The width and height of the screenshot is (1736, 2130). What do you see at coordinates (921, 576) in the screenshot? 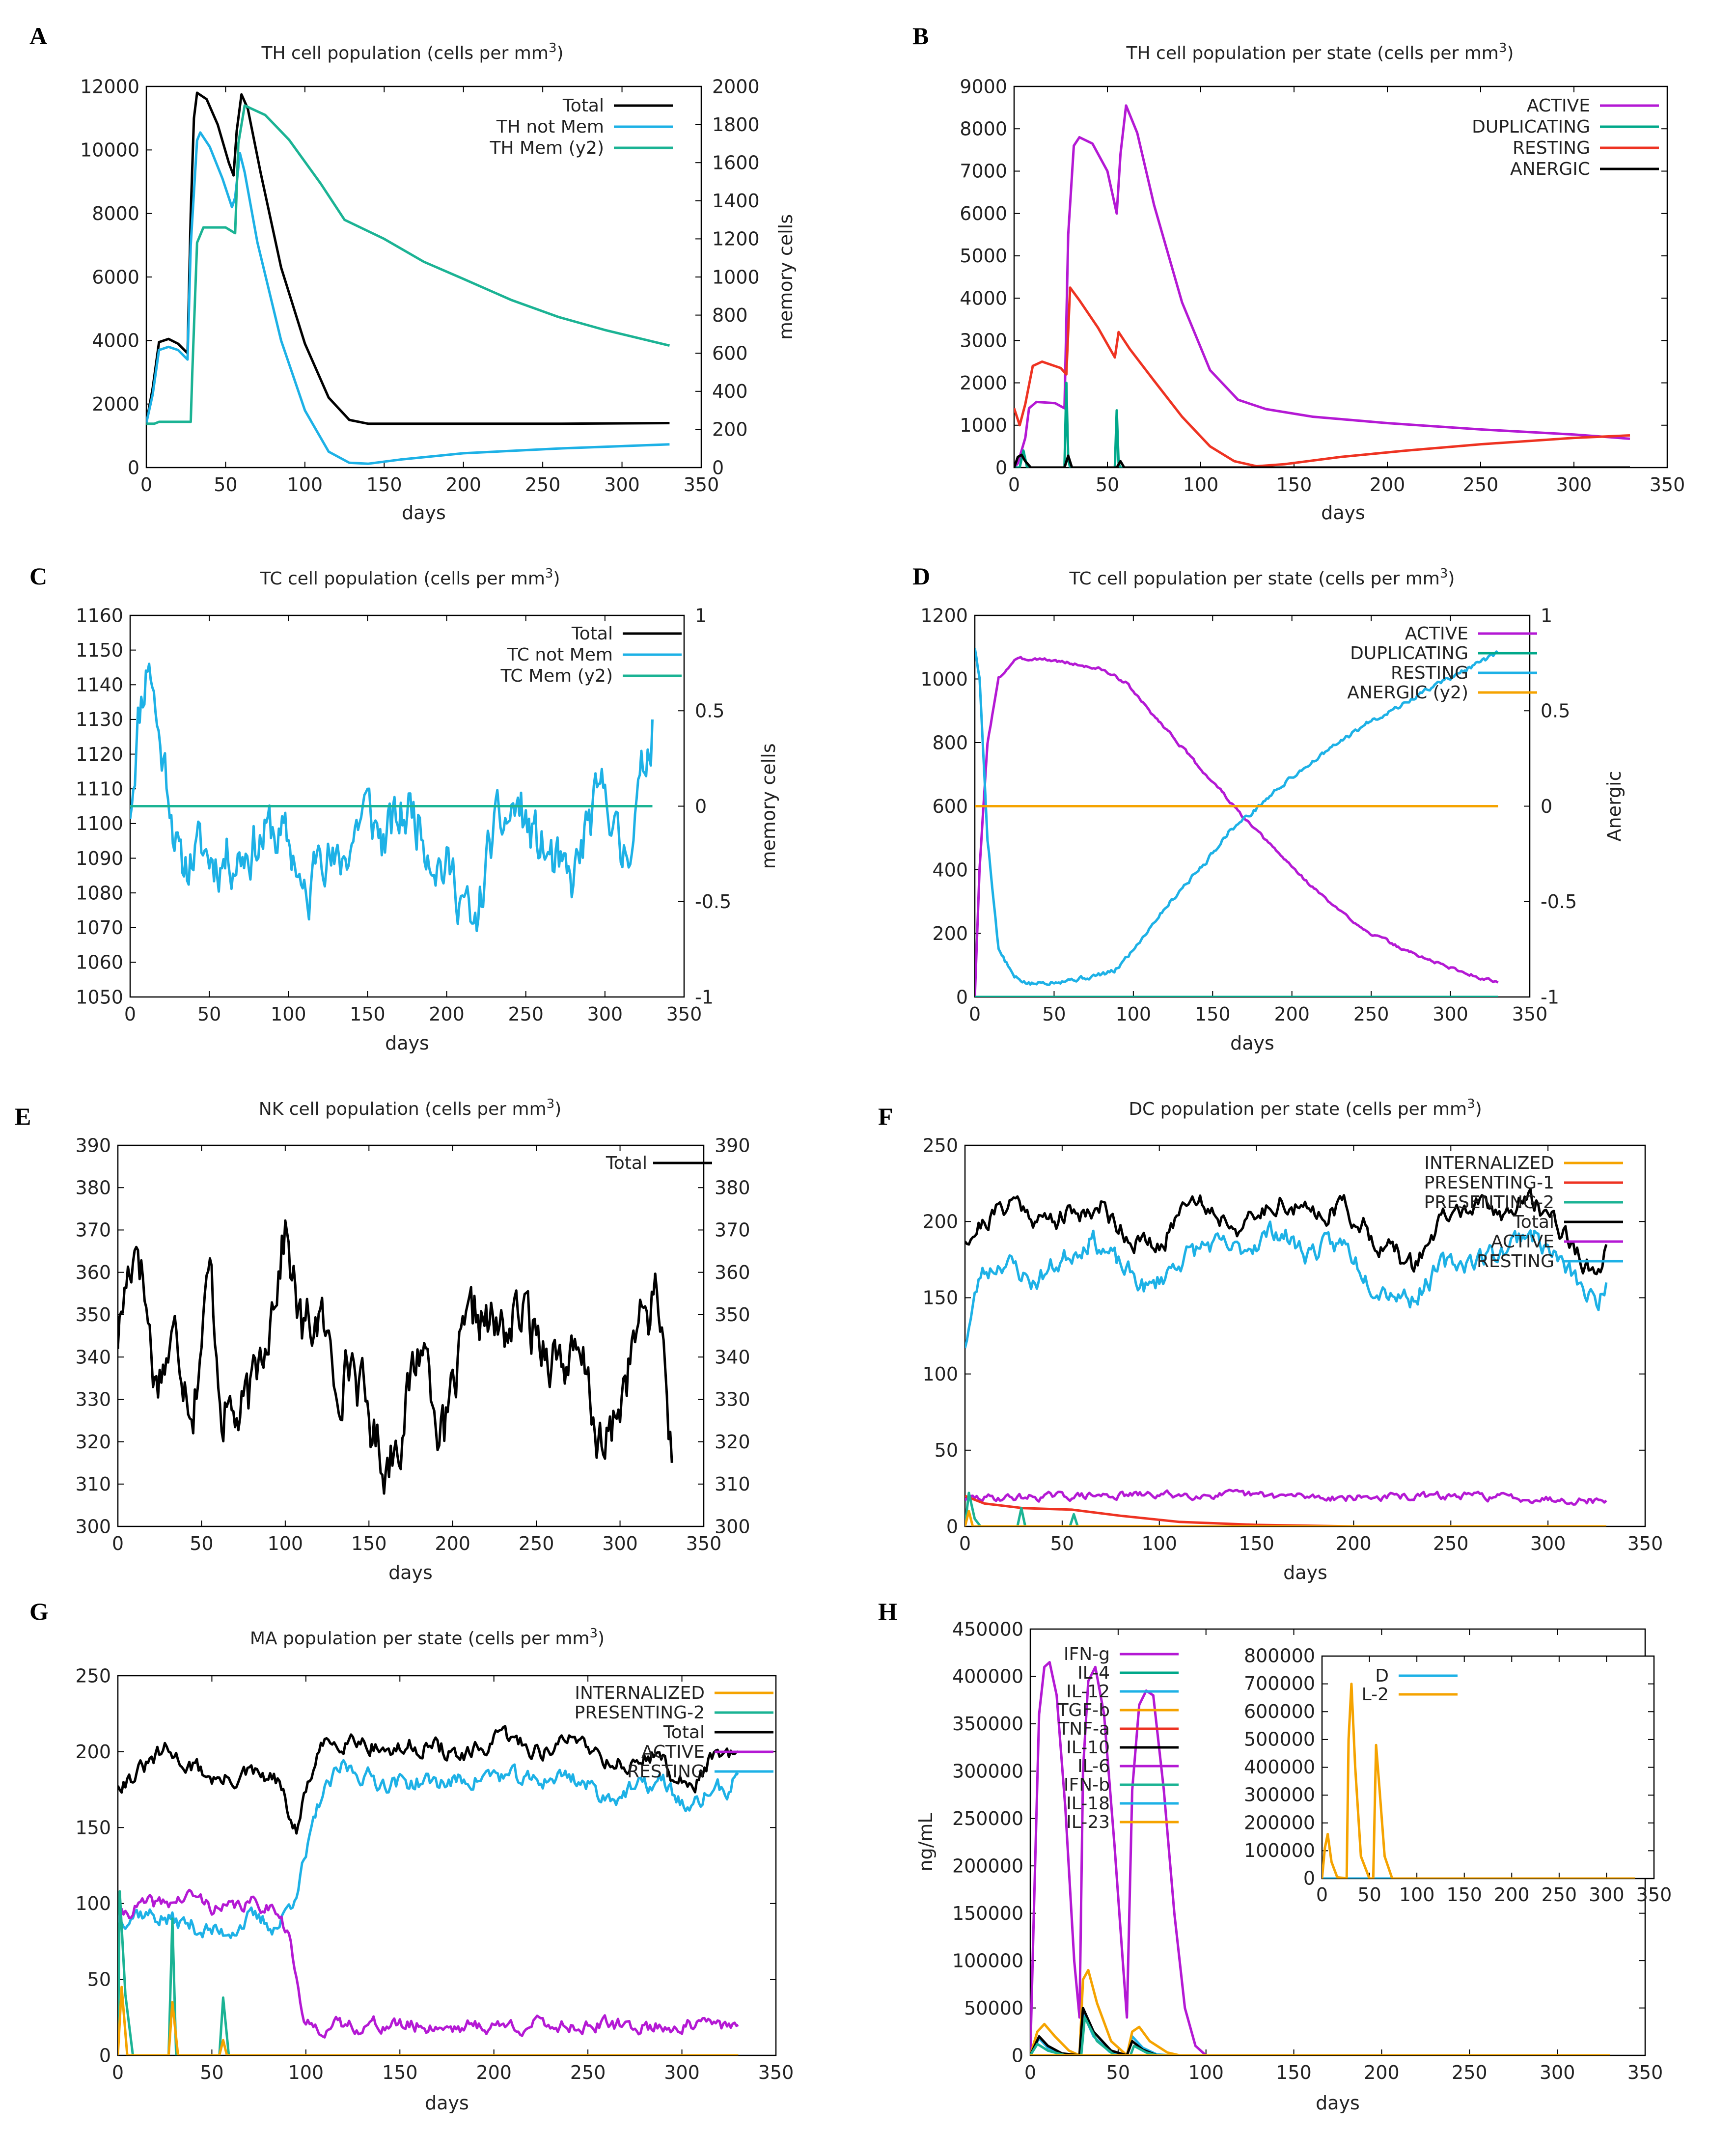
I see `panel-letter: D` at bounding box center [921, 576].